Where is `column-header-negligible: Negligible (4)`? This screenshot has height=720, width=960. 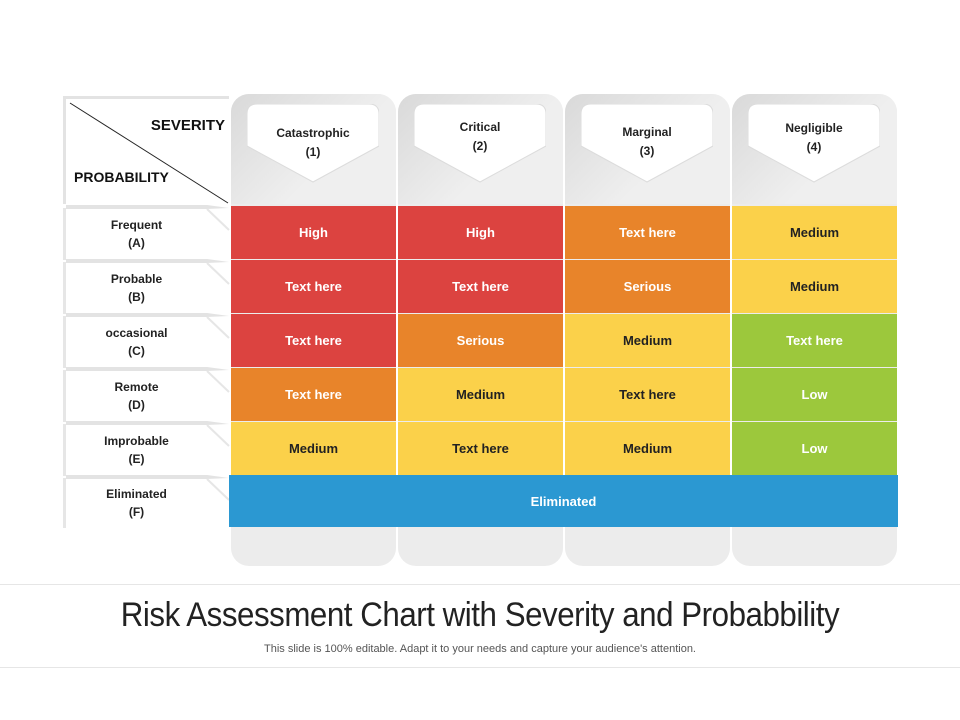
column-header-negligible: Negligible (4) is located at coordinates (814, 143).